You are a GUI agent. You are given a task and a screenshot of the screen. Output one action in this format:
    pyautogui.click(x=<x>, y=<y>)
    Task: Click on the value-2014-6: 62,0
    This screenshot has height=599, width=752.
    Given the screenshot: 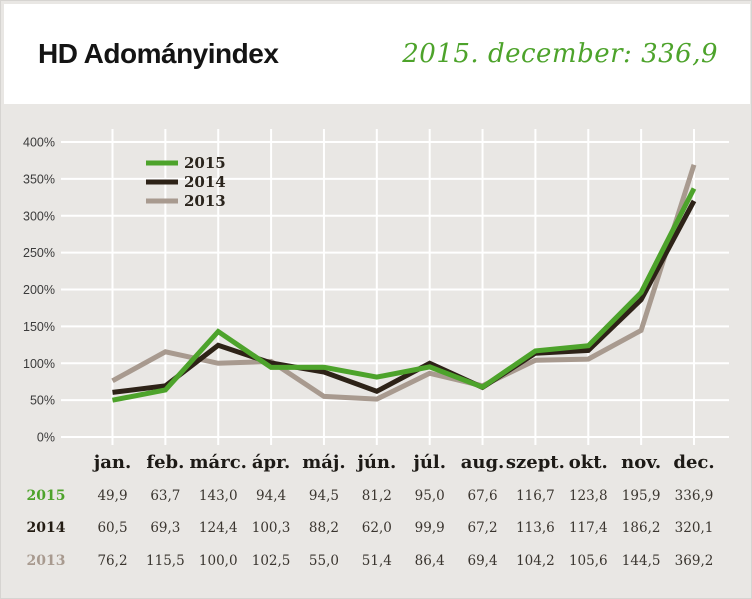 What is the action you would take?
    pyautogui.click(x=376, y=528)
    